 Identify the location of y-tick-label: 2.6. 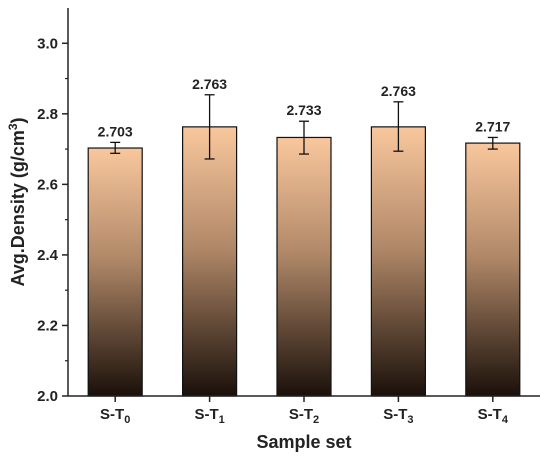
(47, 184).